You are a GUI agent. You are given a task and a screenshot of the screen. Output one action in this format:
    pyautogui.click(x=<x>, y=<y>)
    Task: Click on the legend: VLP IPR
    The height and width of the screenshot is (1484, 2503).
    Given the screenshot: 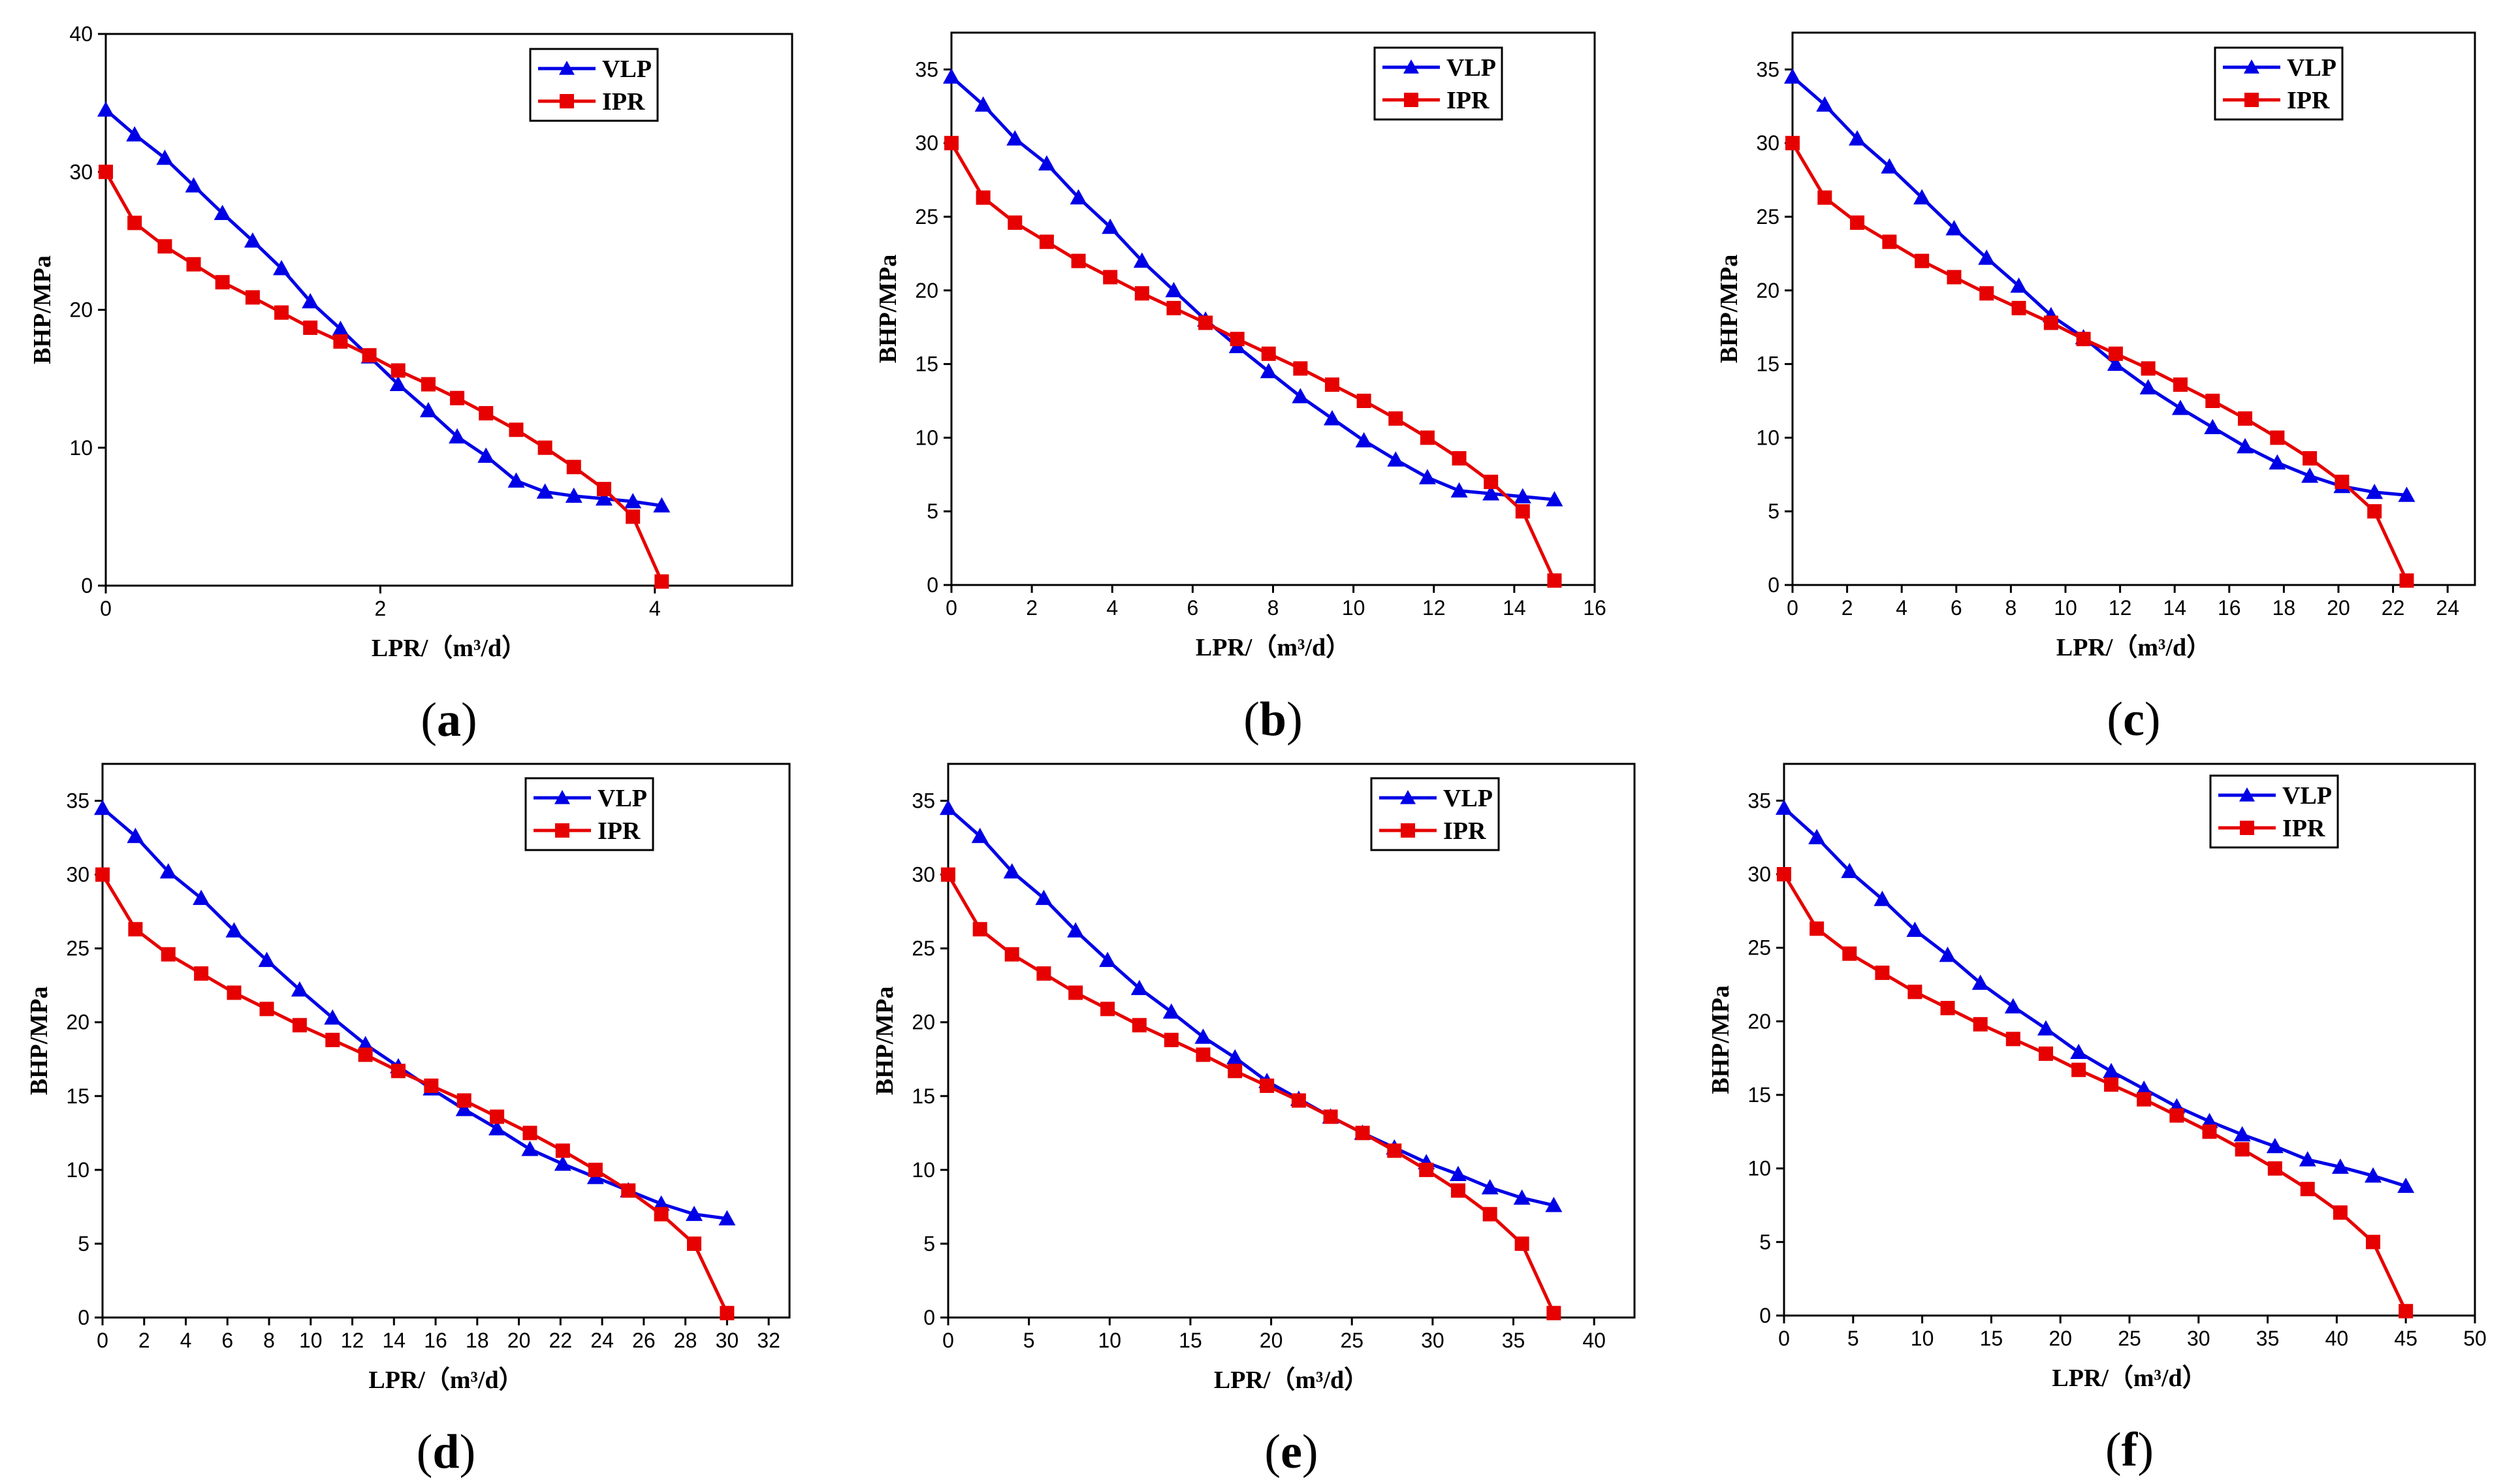 What is the action you would take?
    pyautogui.click(x=589, y=814)
    